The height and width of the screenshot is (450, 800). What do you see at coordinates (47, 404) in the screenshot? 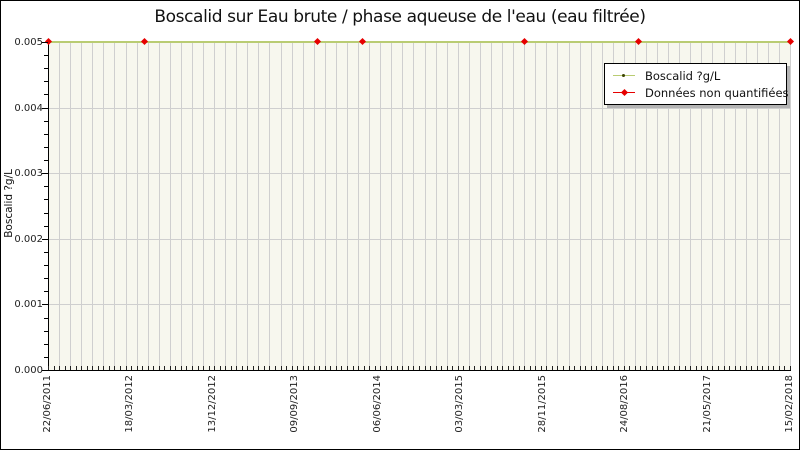
I see `x-tick-label: 22/06/2011` at bounding box center [47, 404].